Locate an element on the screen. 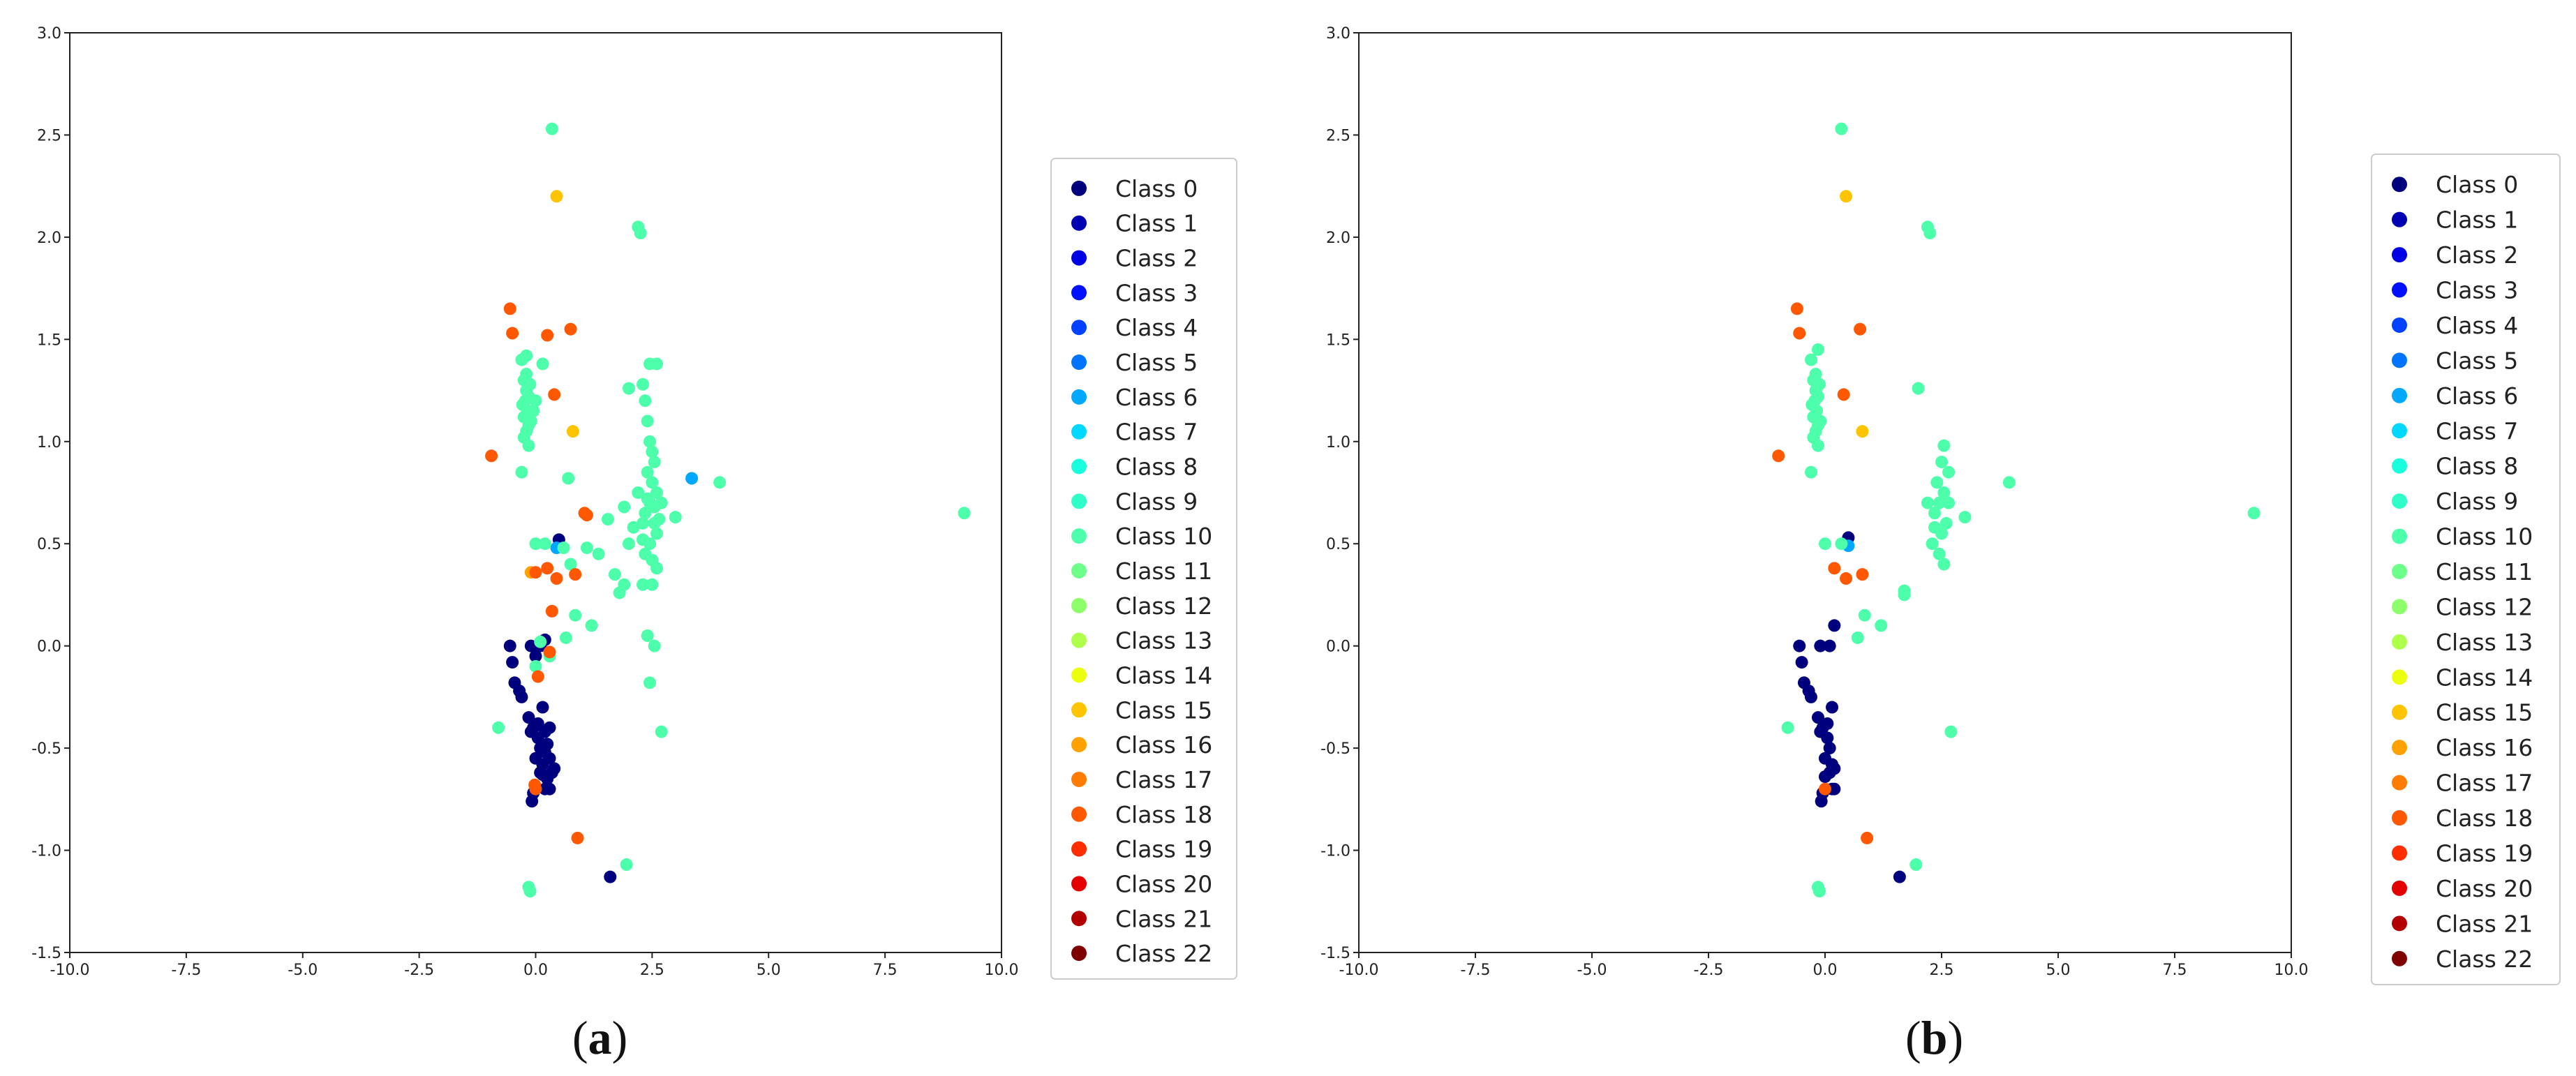 Image resolution: width=2576 pixels, height=1076 pixels. legend-label: Class 8 is located at coordinates (2477, 466).